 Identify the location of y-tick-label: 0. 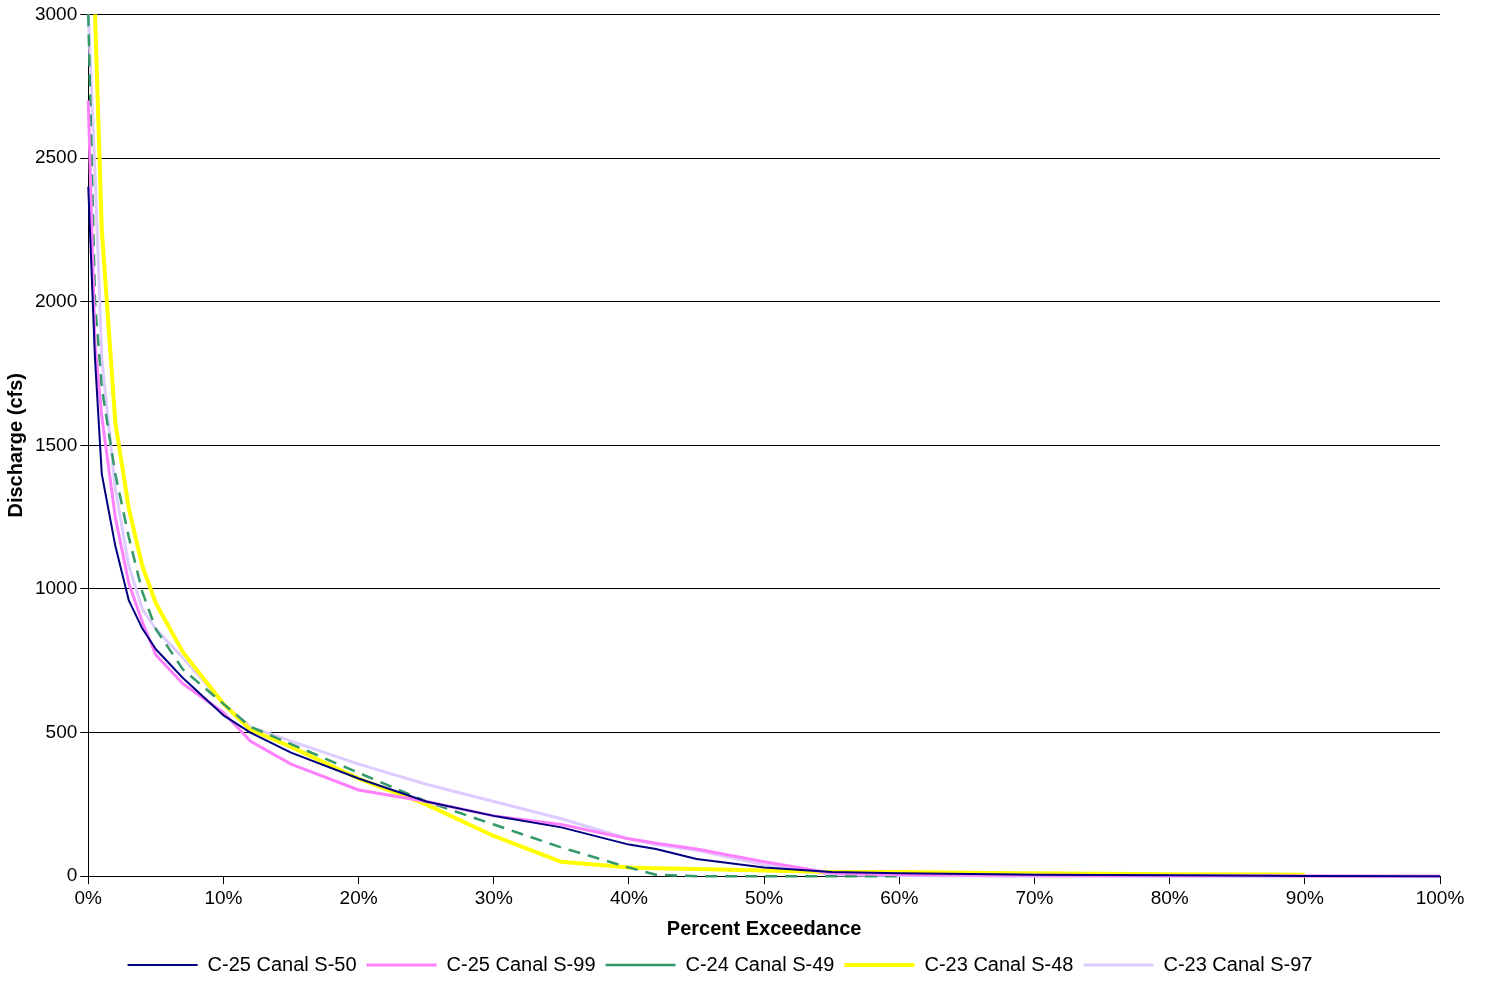
(72, 875).